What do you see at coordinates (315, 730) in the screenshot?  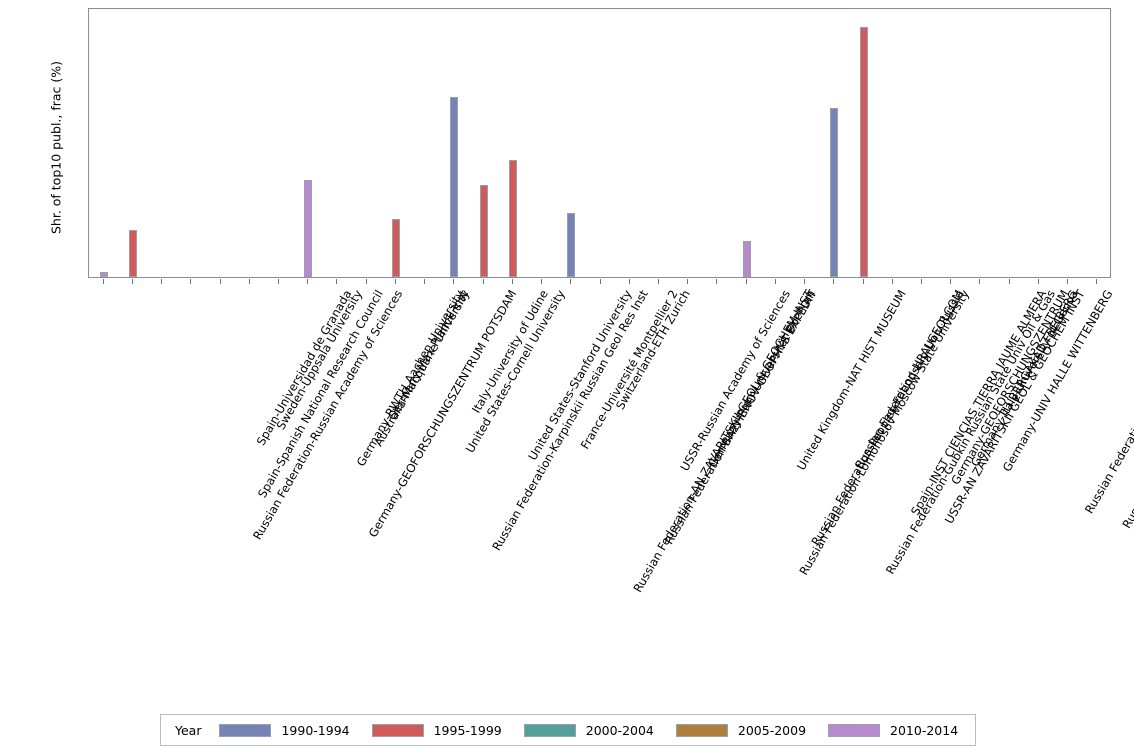 I see `legend-label: 1990-1994` at bounding box center [315, 730].